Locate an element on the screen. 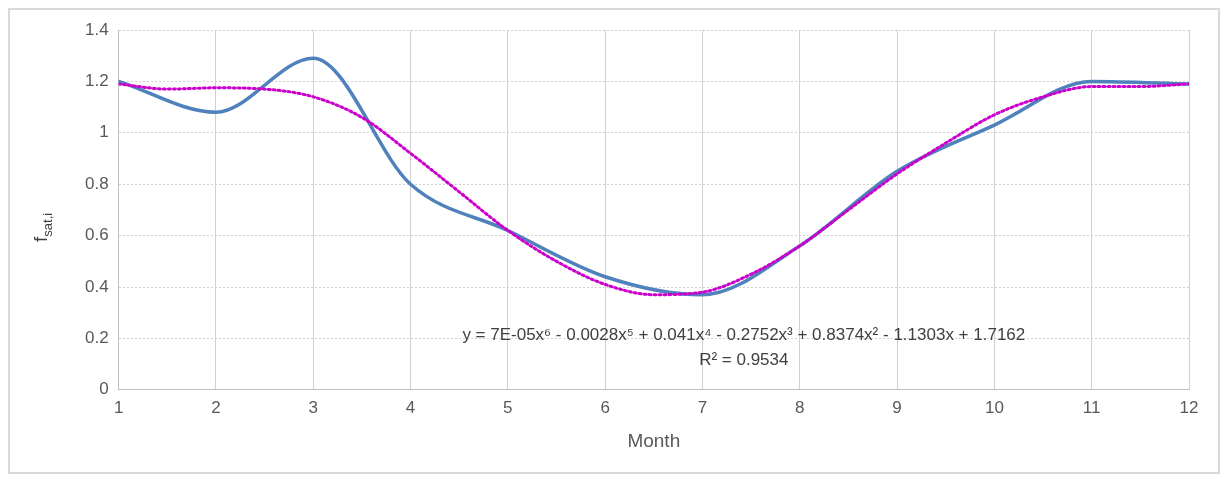  x-tick-label: 3 is located at coordinates (313, 407).